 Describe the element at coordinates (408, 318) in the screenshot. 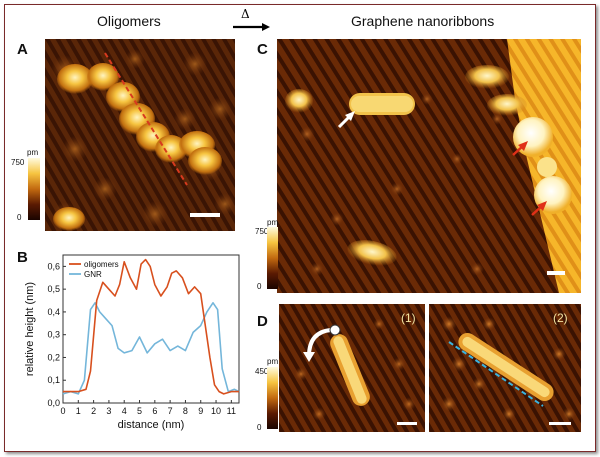

I see `subpanel-label-1: (1)` at that location.